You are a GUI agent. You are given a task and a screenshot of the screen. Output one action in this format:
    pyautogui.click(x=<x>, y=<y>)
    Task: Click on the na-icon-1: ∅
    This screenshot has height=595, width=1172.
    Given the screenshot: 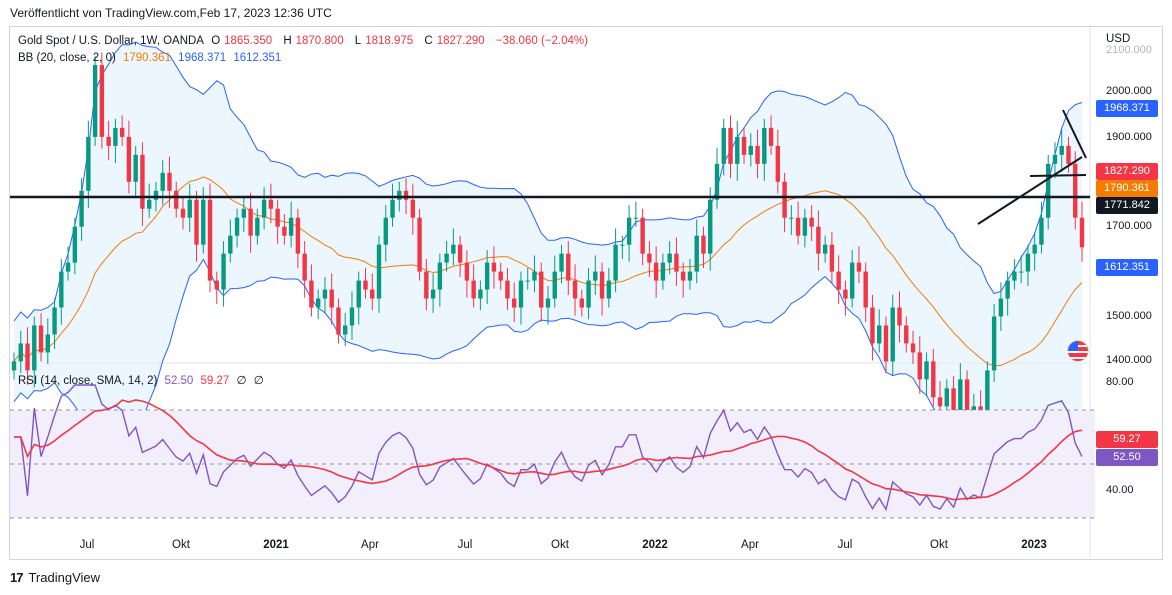 What is the action you would take?
    pyautogui.click(x=241, y=381)
    